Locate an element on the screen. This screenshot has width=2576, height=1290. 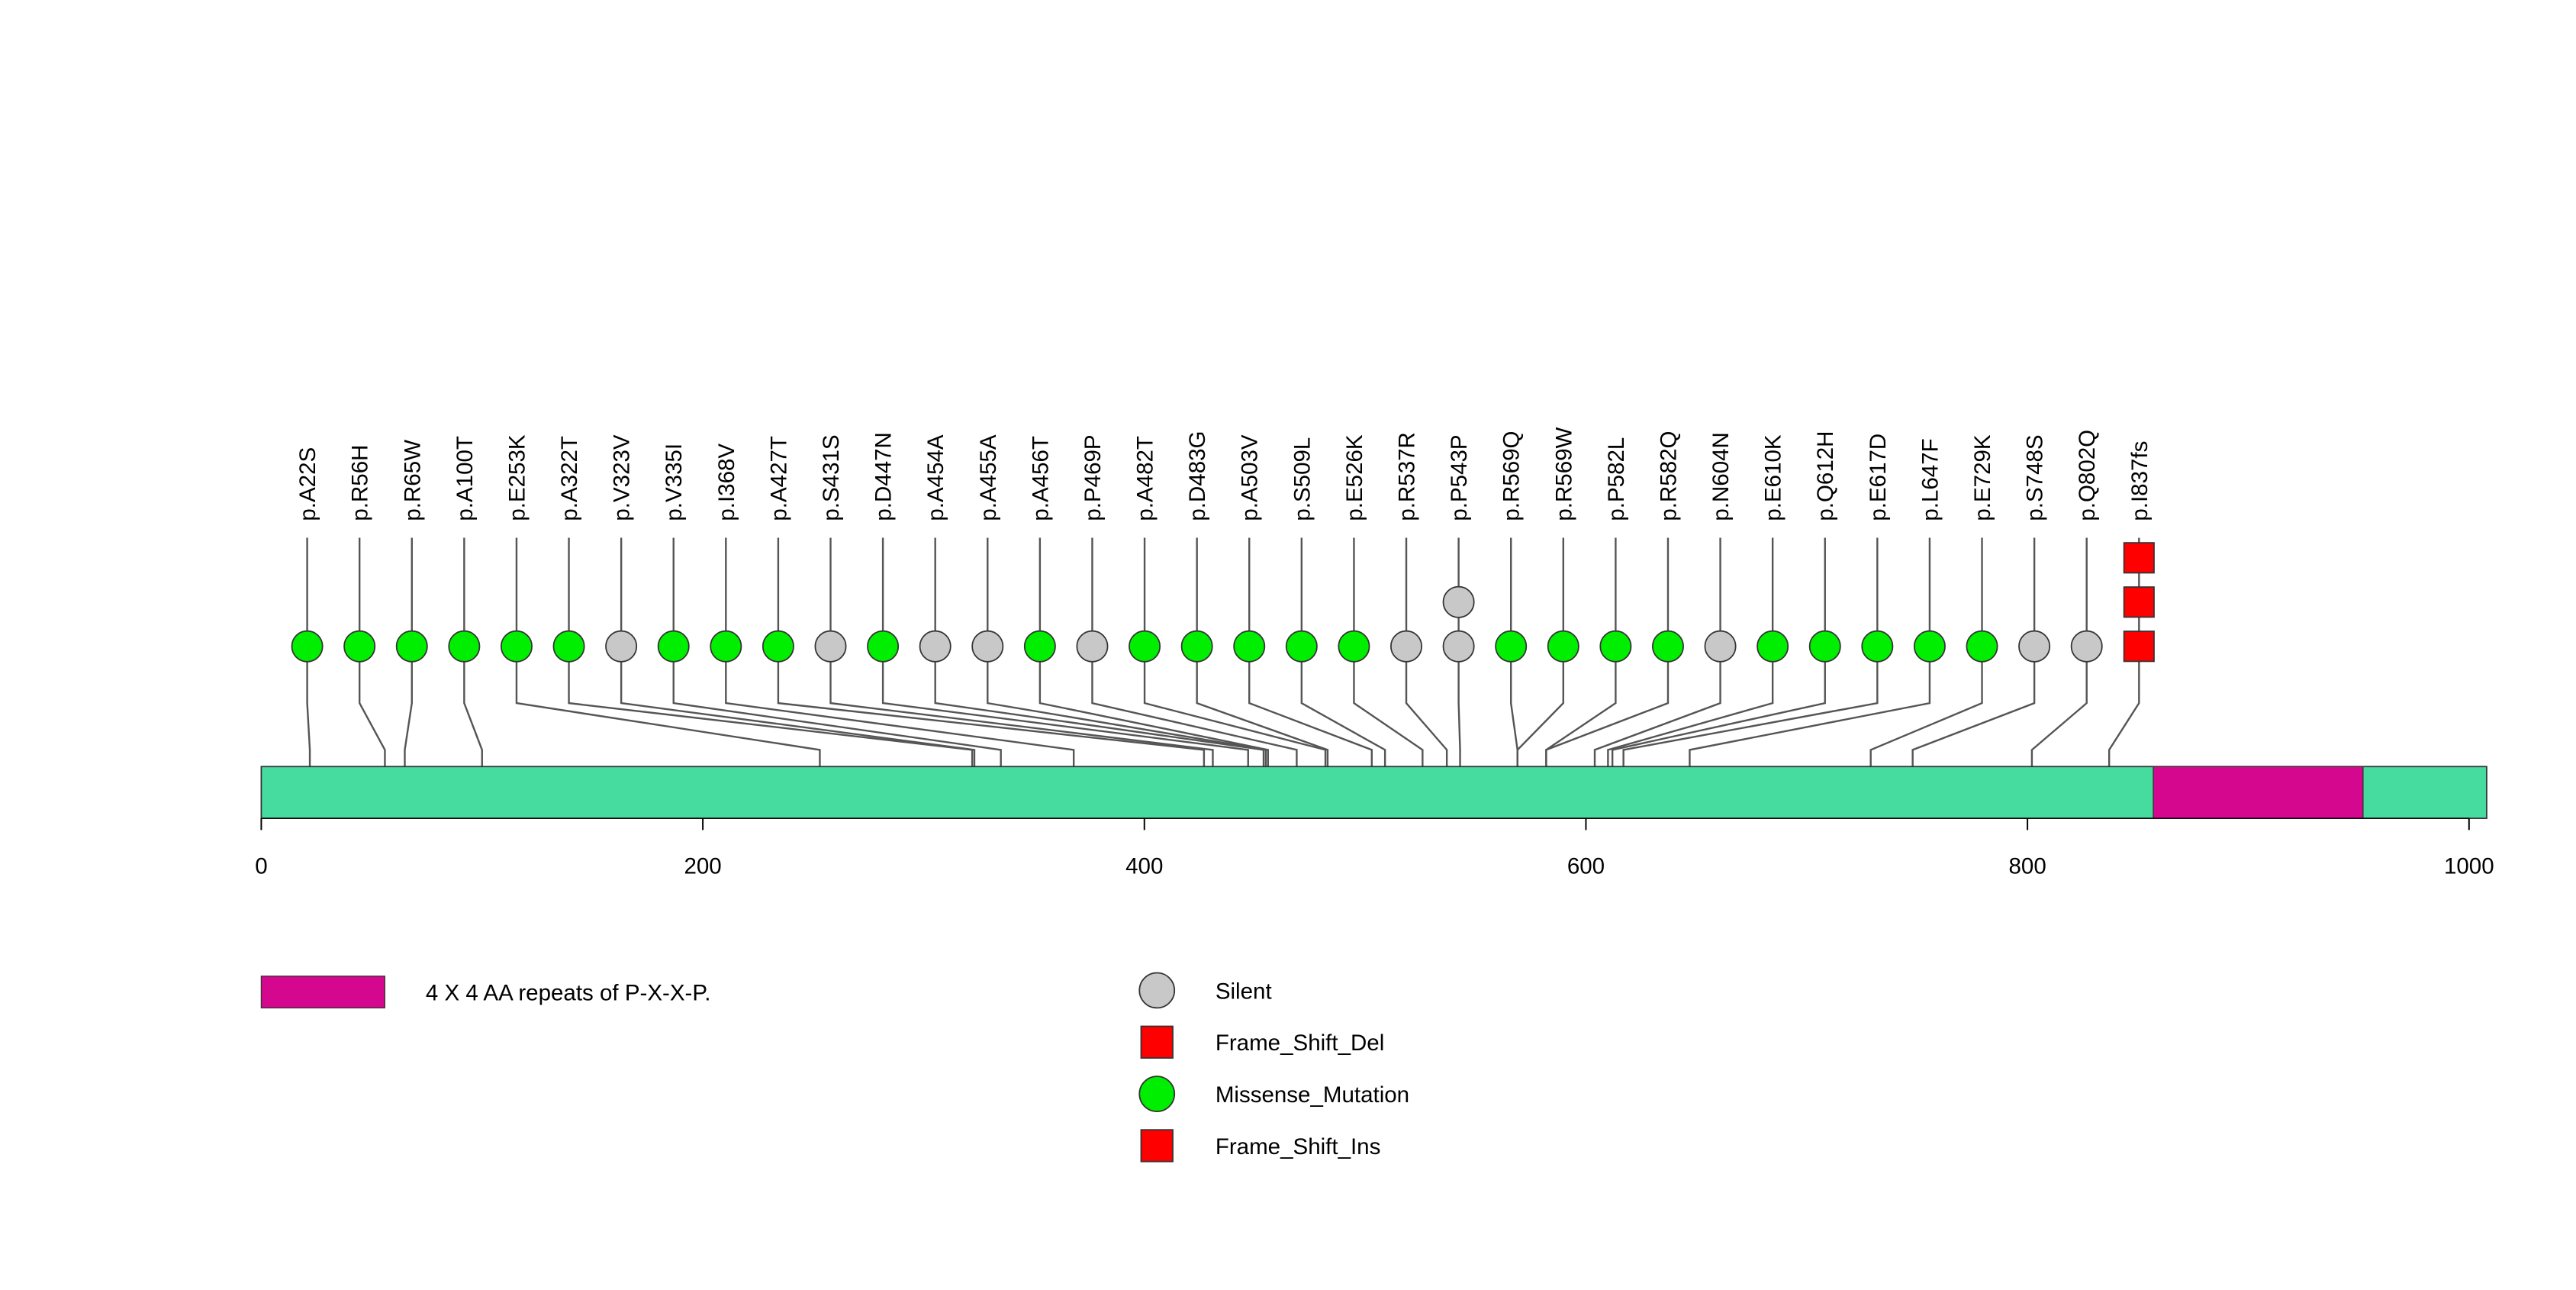
x-tick-label-0: 0 is located at coordinates (261, 866).